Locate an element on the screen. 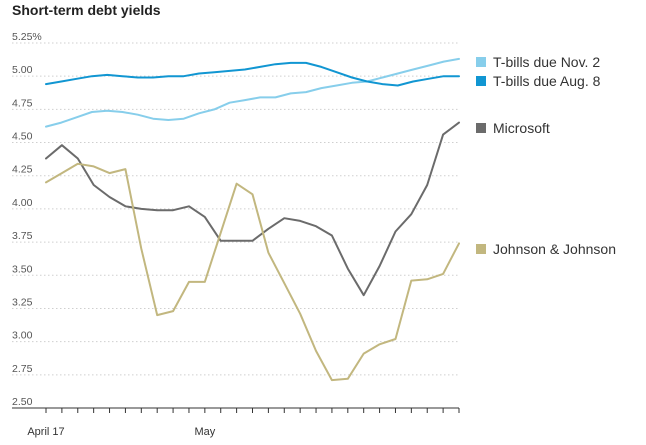 This screenshot has width=646, height=445. y-tick-label: 3.50 is located at coordinates (22, 269).